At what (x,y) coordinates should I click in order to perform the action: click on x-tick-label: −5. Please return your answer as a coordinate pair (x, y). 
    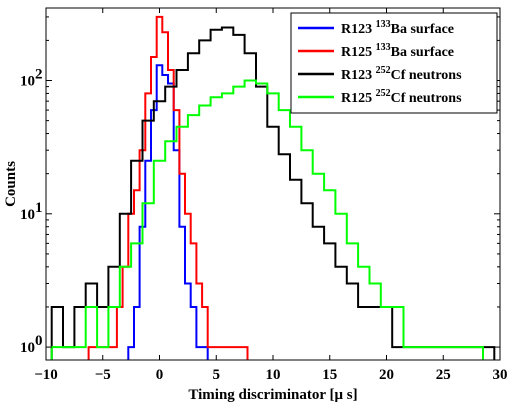
    Looking at the image, I should click on (103, 375).